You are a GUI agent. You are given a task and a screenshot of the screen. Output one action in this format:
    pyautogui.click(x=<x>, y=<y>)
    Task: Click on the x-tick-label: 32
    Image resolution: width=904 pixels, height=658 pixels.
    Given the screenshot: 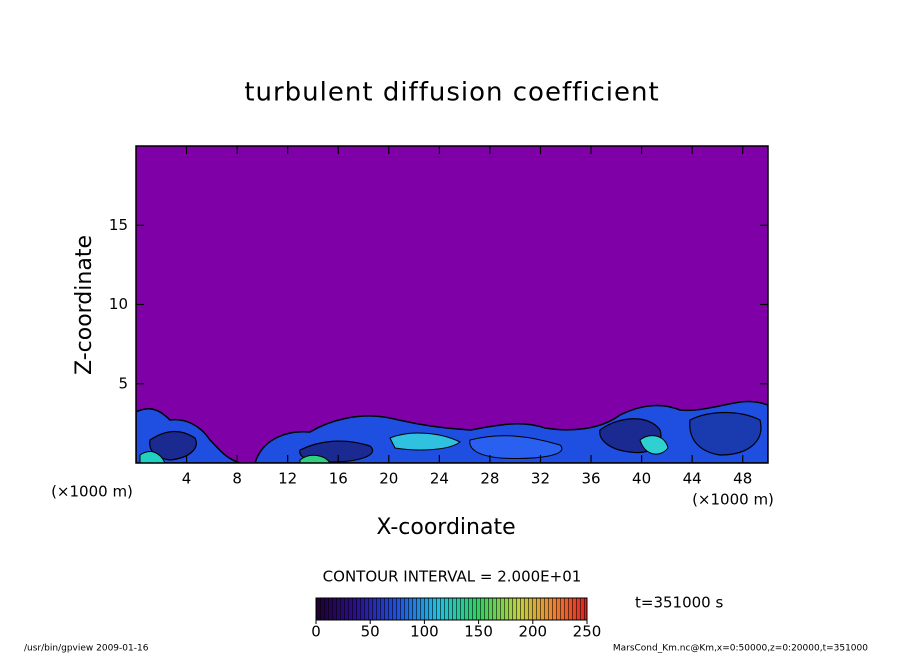 What is the action you would take?
    pyautogui.click(x=540, y=479)
    